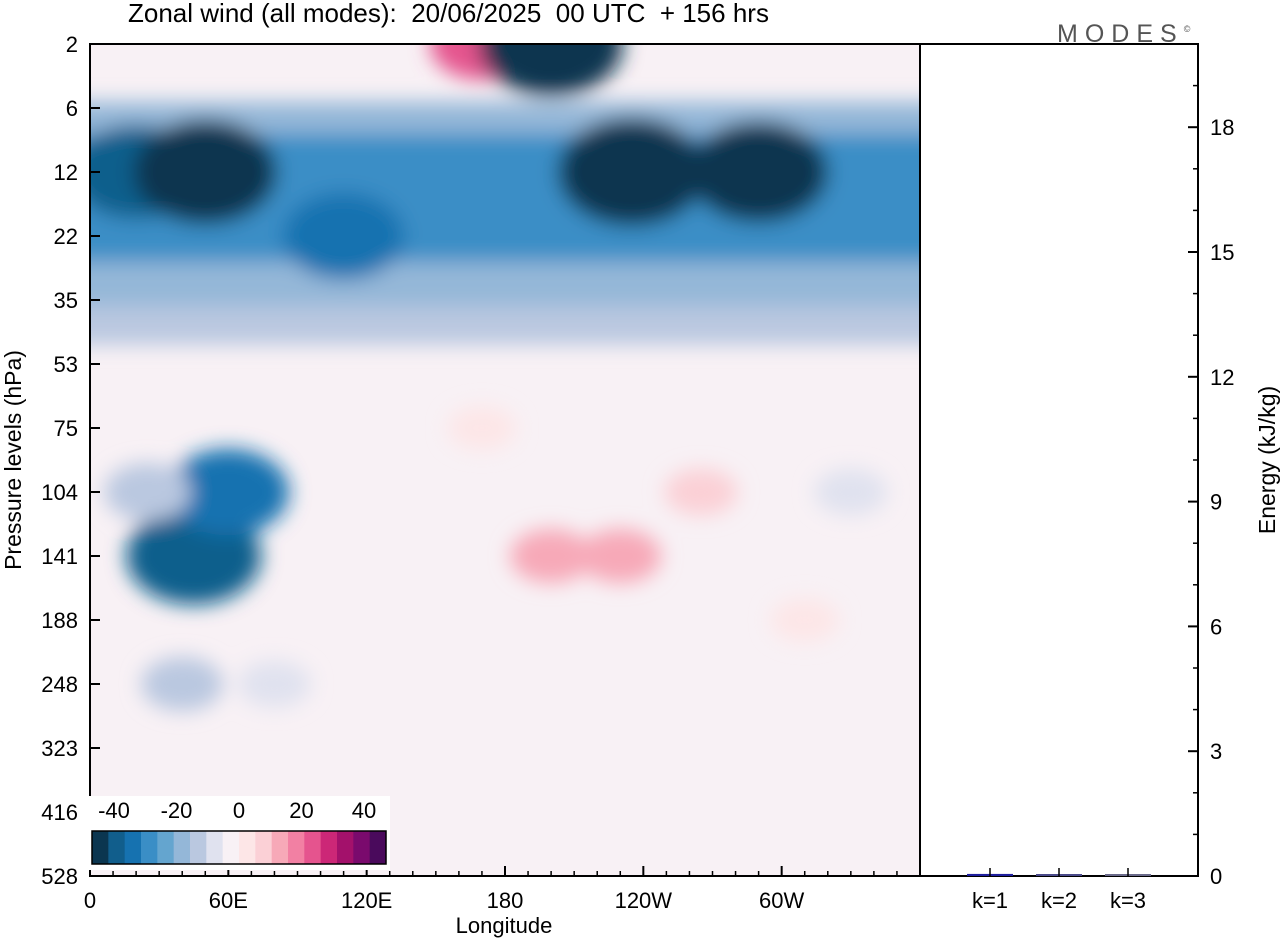  Describe the element at coordinates (1059, 900) in the screenshot. I see `category-label: k=2` at that location.